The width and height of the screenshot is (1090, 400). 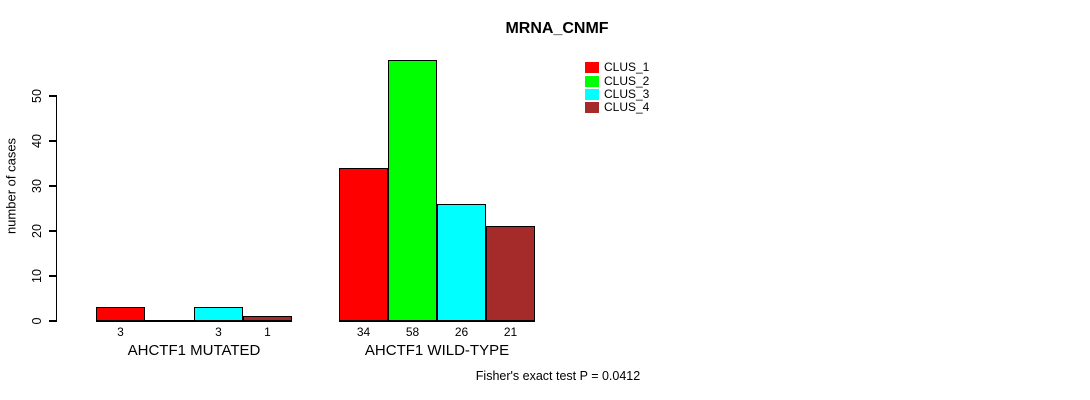 I want to click on bar-value-label: 58, so click(x=412, y=332).